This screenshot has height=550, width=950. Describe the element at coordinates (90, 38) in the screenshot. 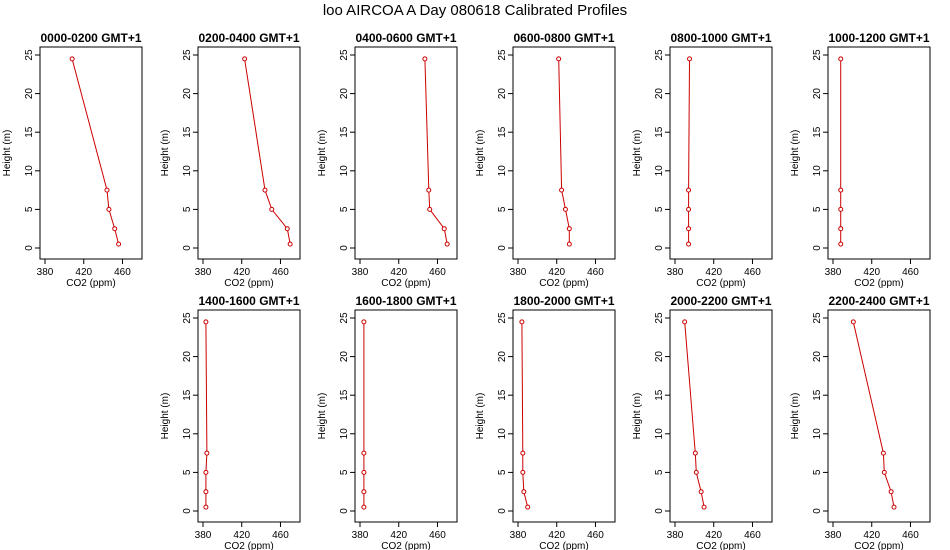

I see `panel-title: 0000-0200 GMT+1` at that location.